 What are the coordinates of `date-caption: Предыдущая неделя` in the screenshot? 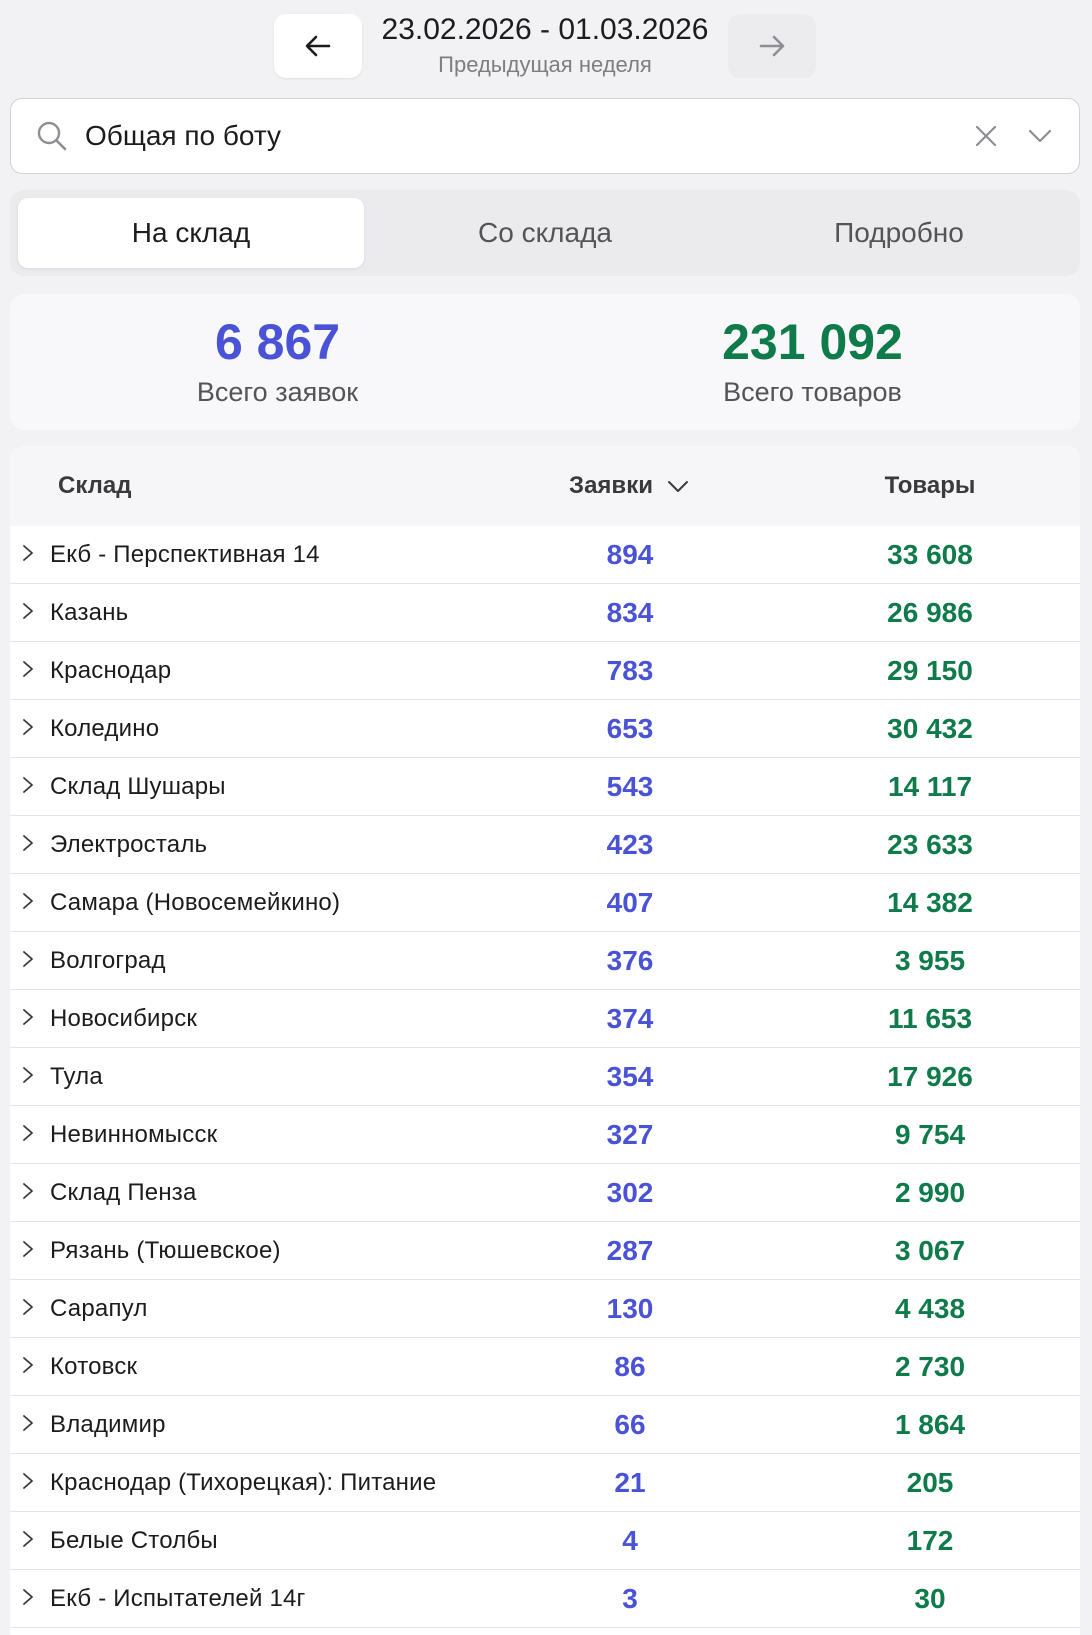 It's located at (545, 64).